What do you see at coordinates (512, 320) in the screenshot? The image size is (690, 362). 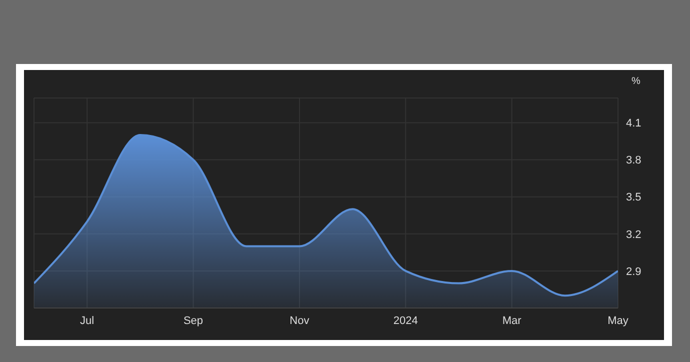 I see `x-tick-label: Mar` at bounding box center [512, 320].